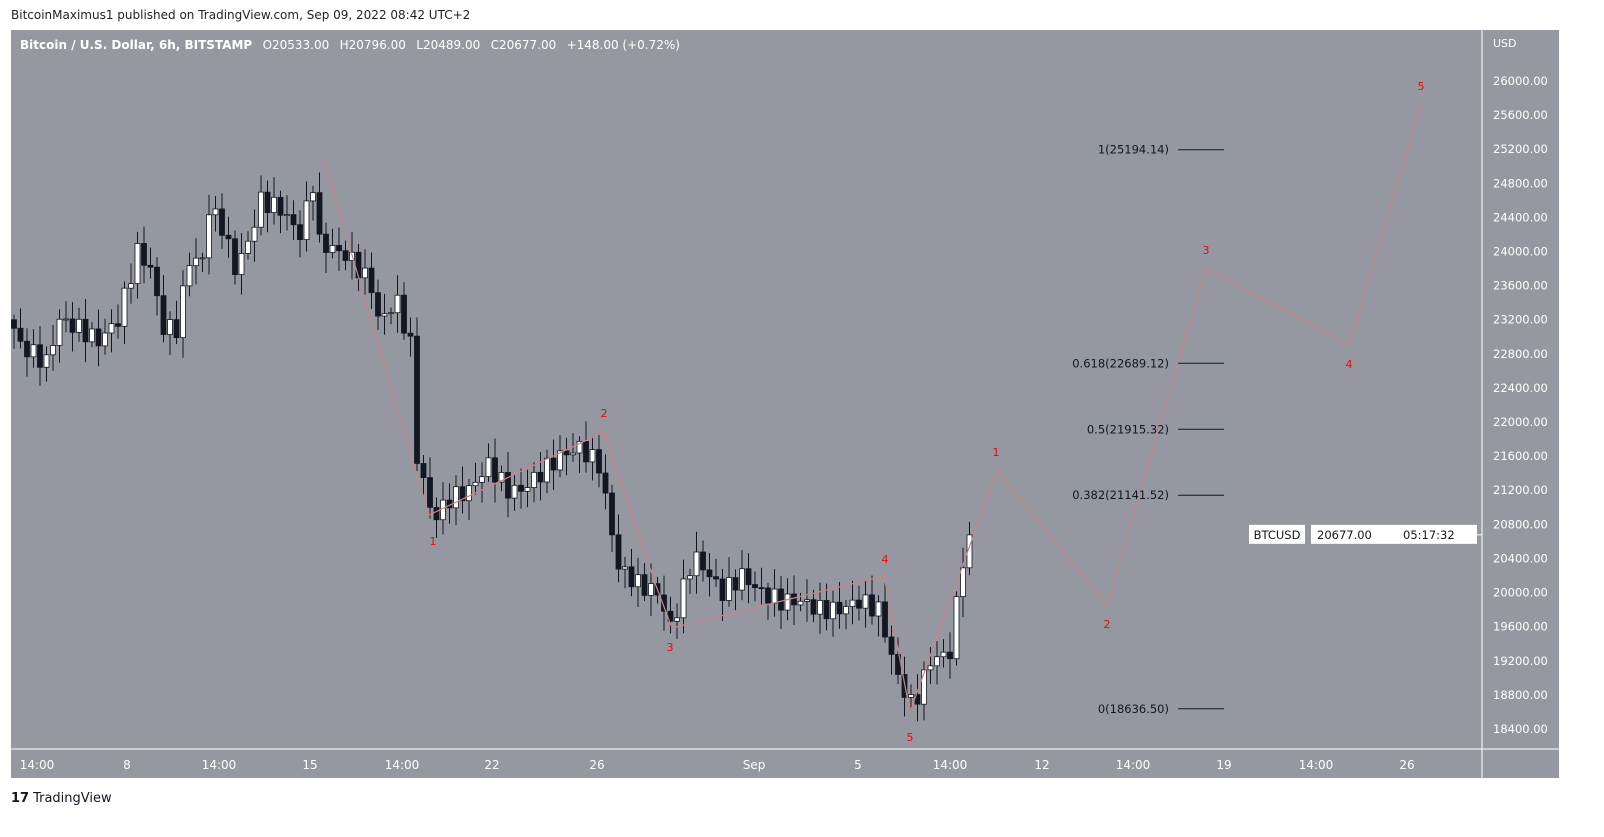 Image resolution: width=1604 pixels, height=837 pixels. What do you see at coordinates (1206, 250) in the screenshot?
I see `wave-label: 3` at bounding box center [1206, 250].